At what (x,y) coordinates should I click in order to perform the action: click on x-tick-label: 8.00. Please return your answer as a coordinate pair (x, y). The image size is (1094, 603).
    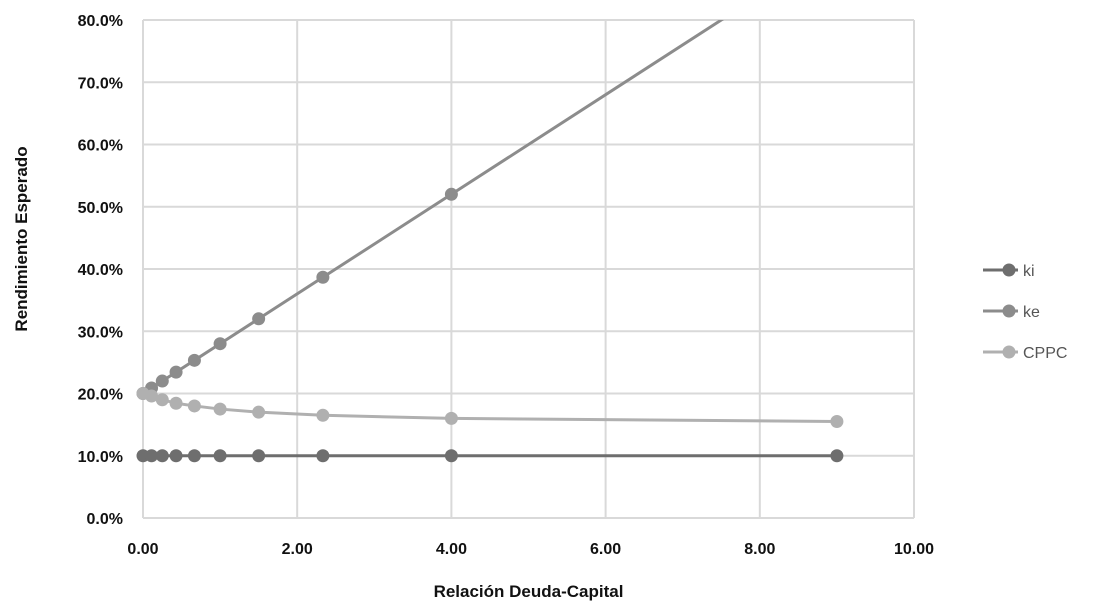
    Looking at the image, I should click on (759, 549).